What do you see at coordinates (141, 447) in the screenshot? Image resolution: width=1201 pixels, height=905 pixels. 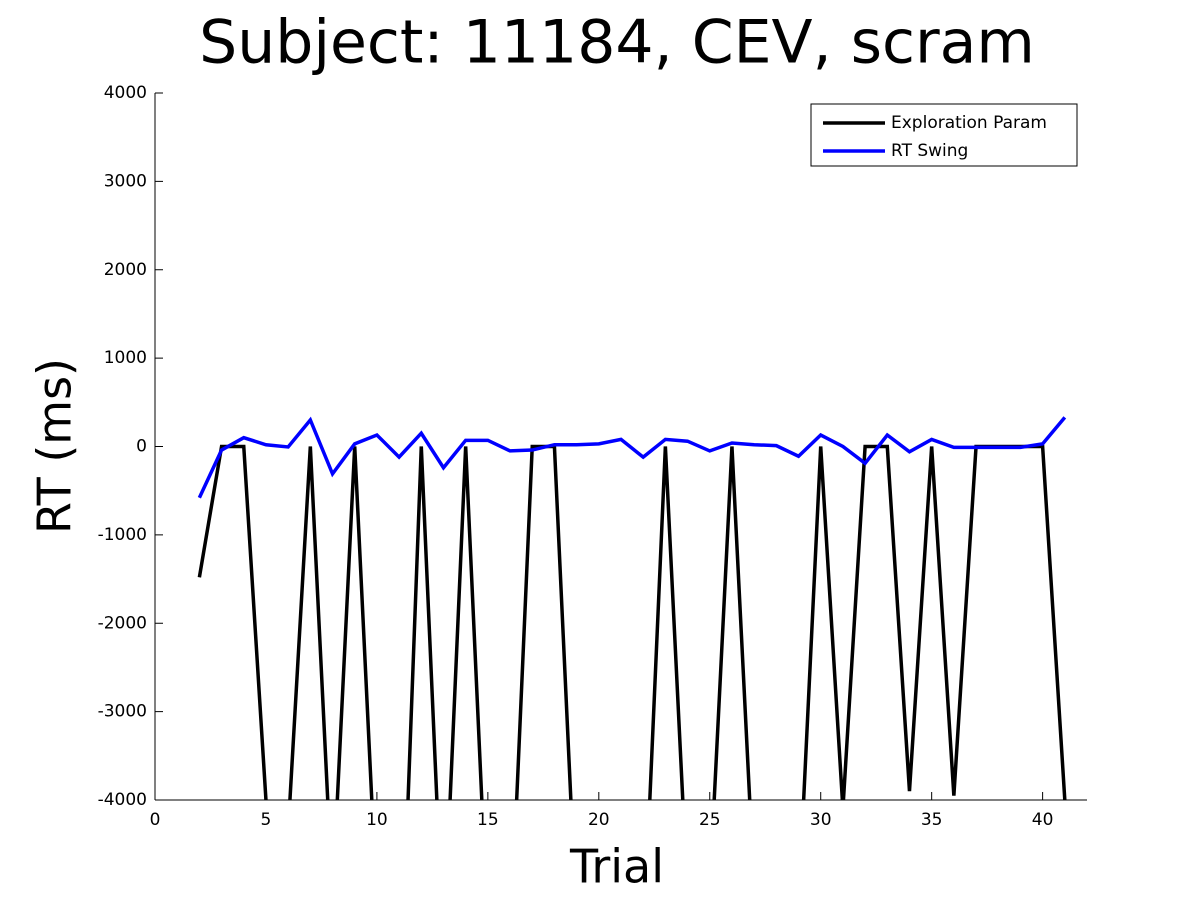 I see `y-tick-label: 0` at bounding box center [141, 447].